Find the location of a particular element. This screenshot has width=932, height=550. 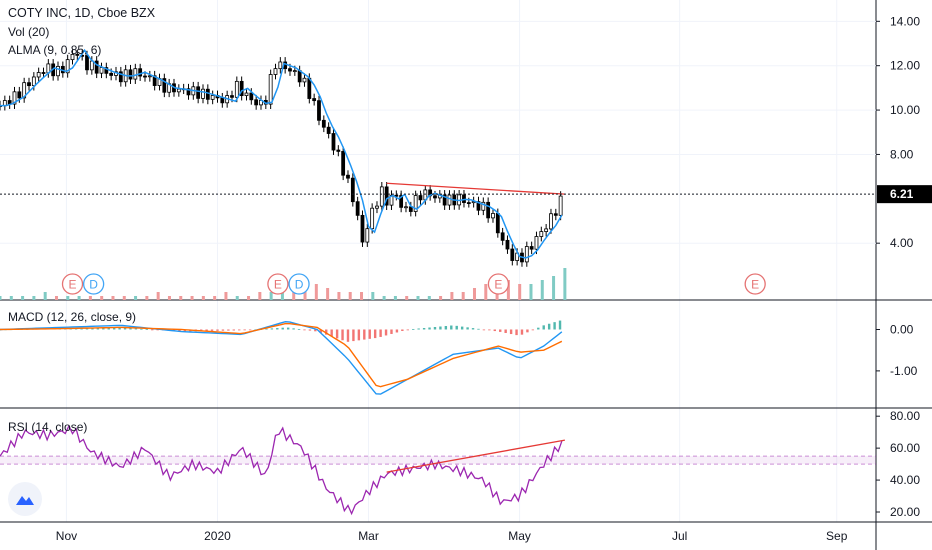

macd-line is located at coordinates (281, 357).